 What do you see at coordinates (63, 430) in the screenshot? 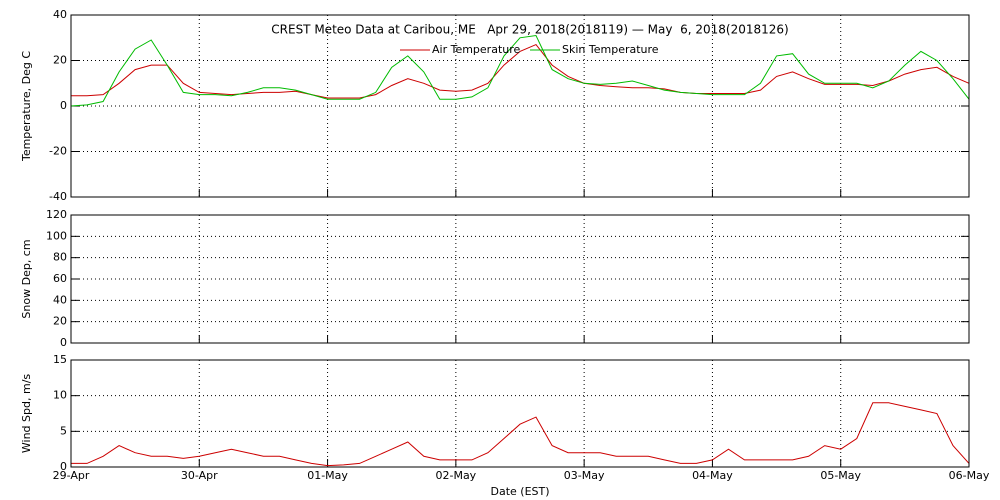
I see `y-tick-label: 5` at bounding box center [63, 430].